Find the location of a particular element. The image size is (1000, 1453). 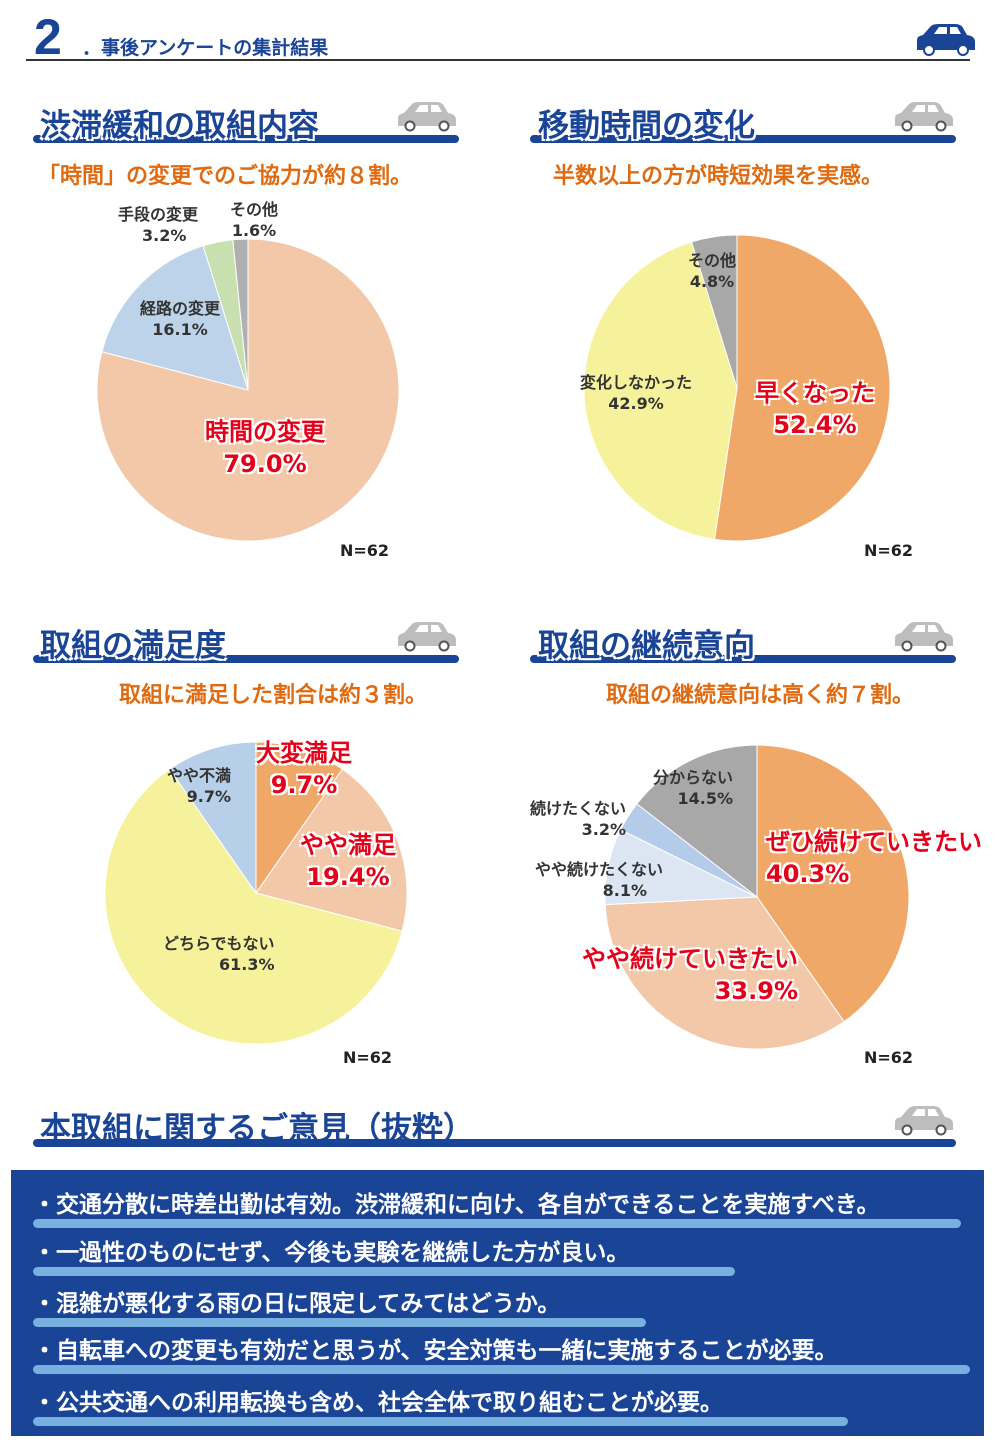

section-title: 取組の満足度 is located at coordinates (133, 646).